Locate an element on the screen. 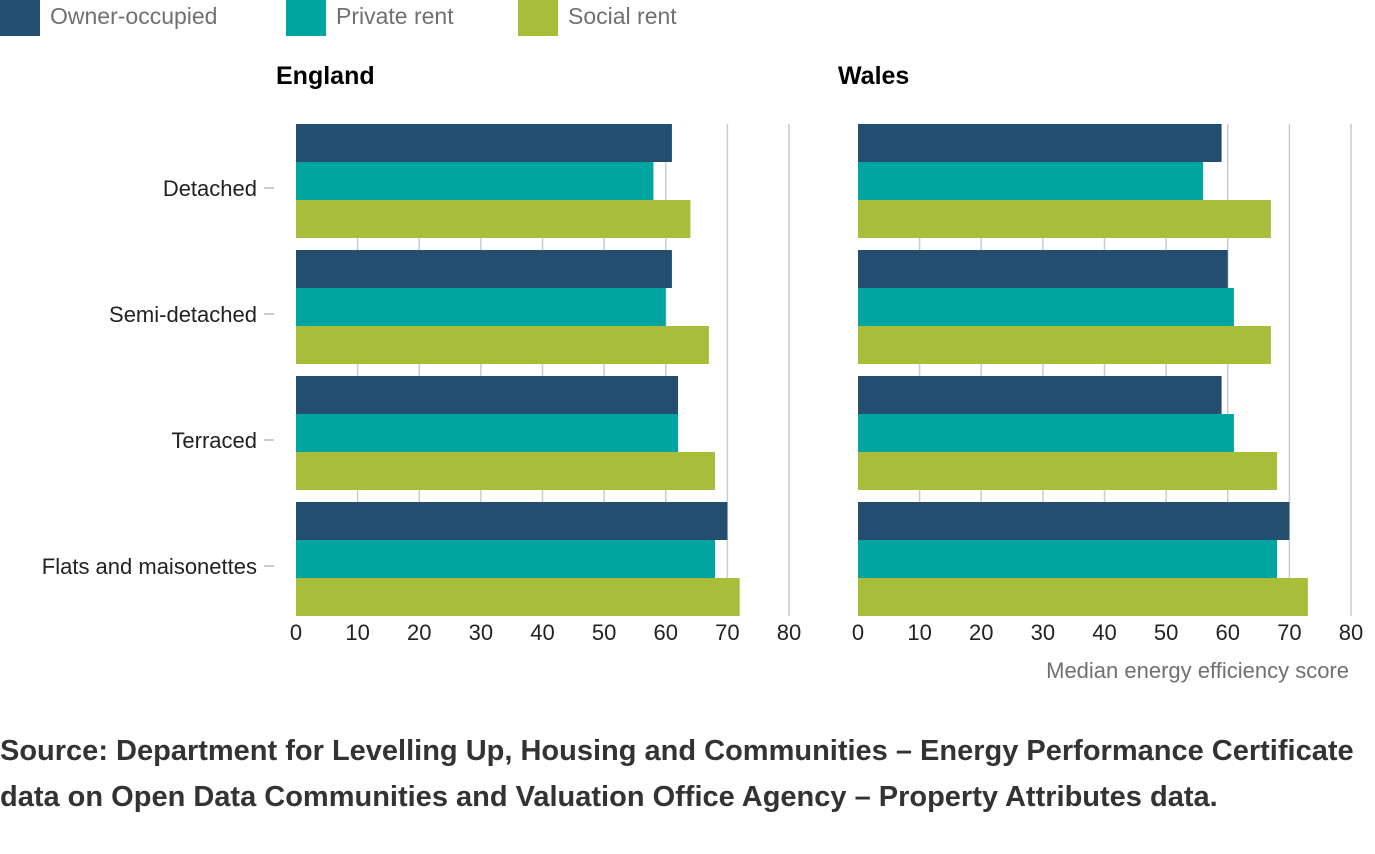 This screenshot has width=1375, height=854. x-tick-label-england-70: 70 is located at coordinates (727, 632).